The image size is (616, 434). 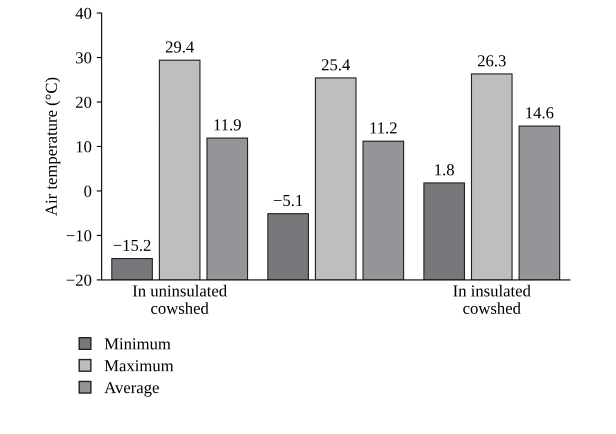 What do you see at coordinates (288, 200) in the screenshot?
I see `data-label: −5.1` at bounding box center [288, 200].